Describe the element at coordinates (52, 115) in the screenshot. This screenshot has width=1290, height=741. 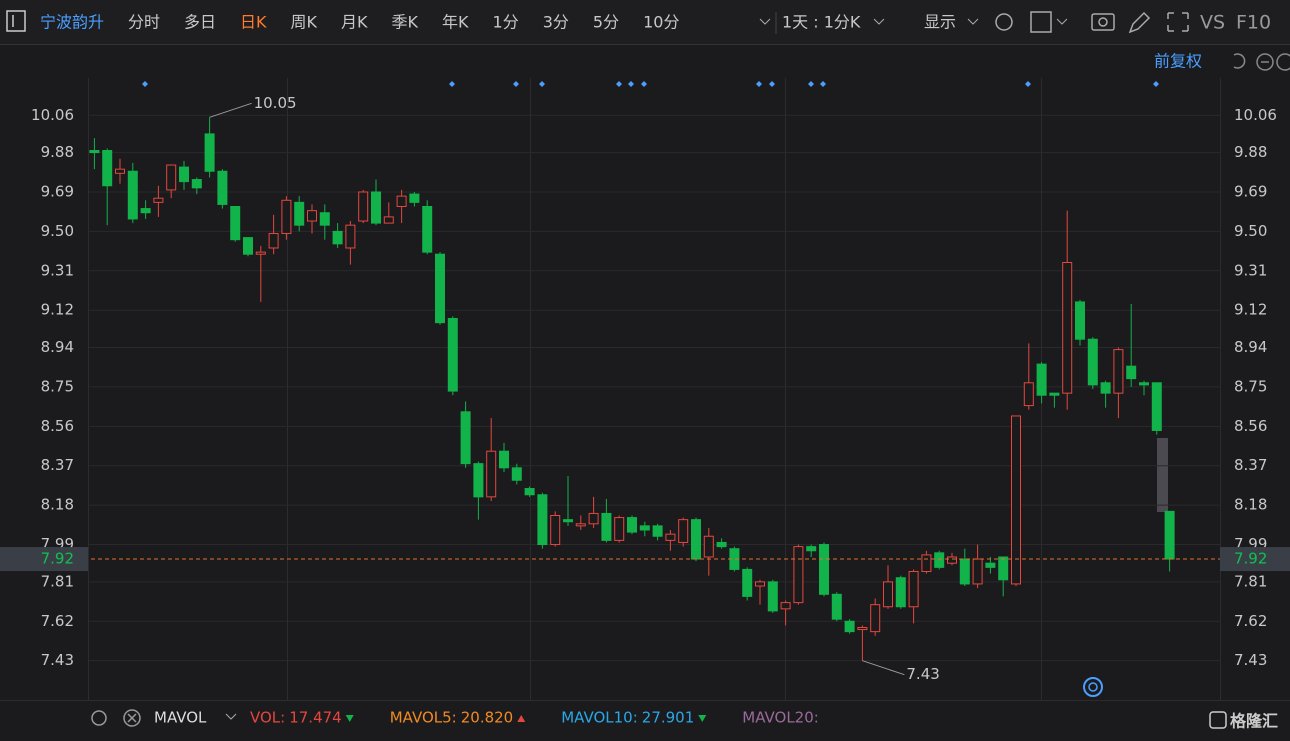
I see `y-tick-label-left: 10.06` at that location.